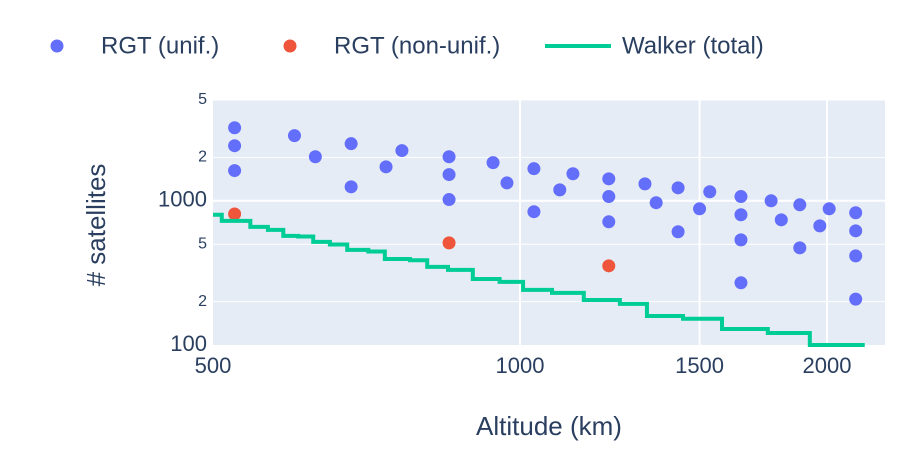 The height and width of the screenshot is (449, 897). I want to click on y-tick-label: 100, so click(188, 343).